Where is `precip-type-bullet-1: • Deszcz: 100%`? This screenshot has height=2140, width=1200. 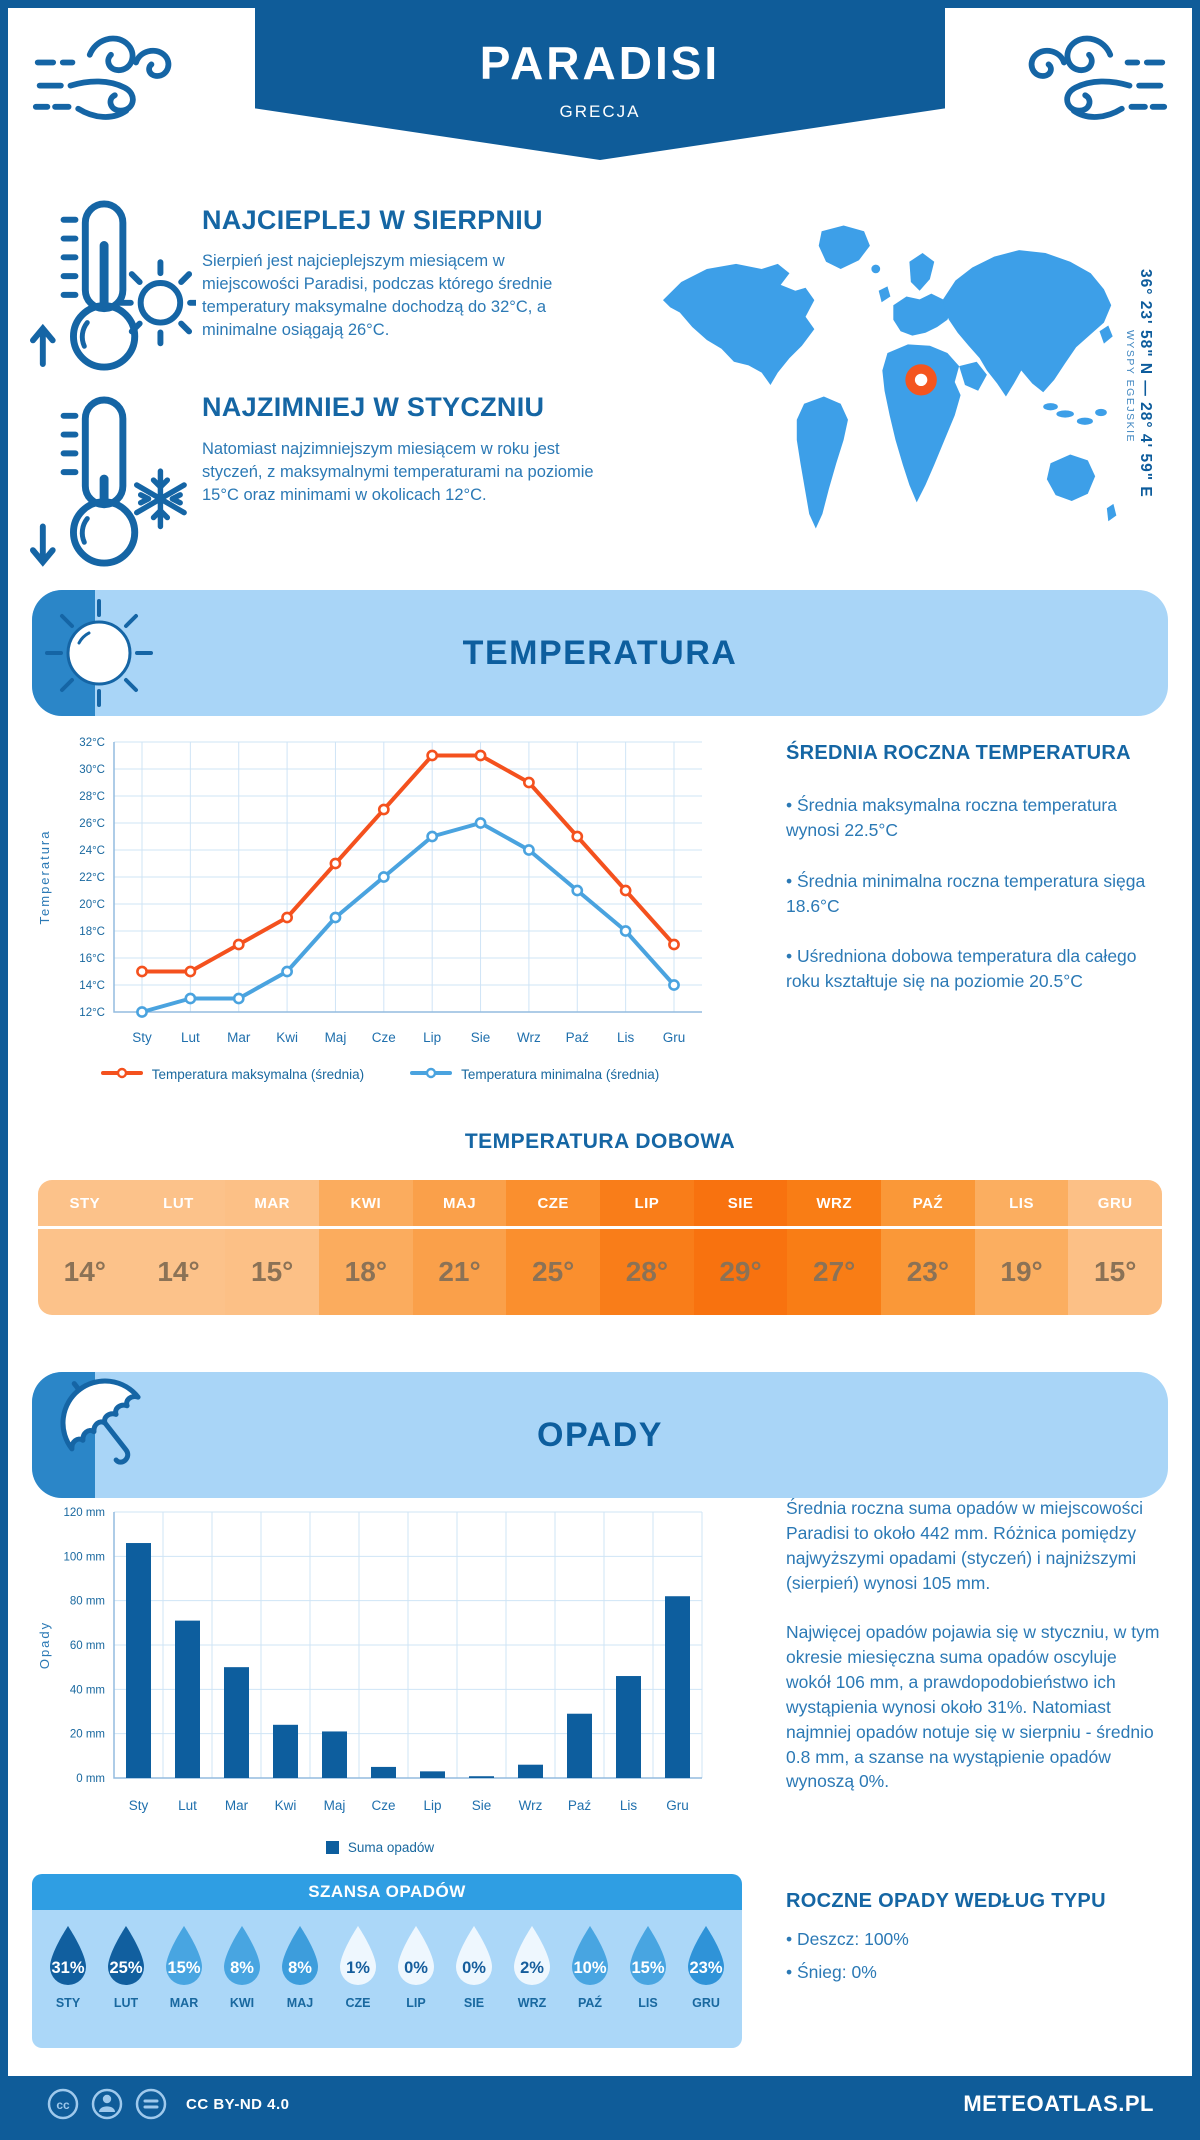
precip-type-bullet-1: • Deszcz: 100% is located at coordinates (847, 1939).